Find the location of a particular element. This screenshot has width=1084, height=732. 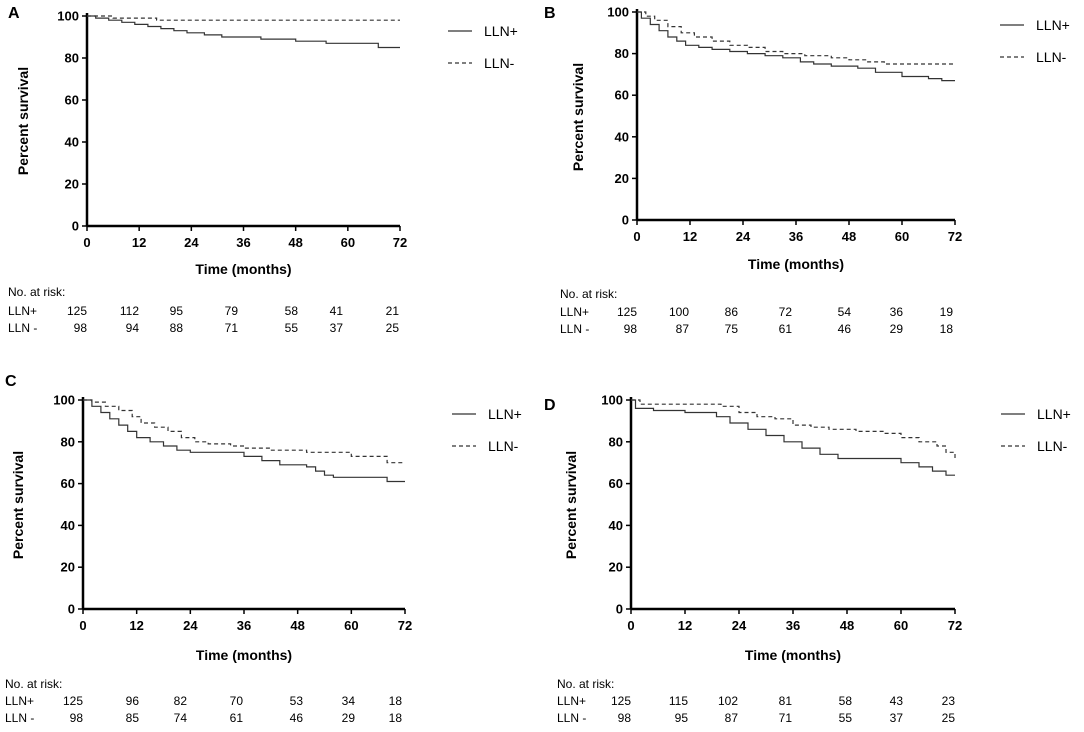

risk-value: 19 is located at coordinates (947, 312).